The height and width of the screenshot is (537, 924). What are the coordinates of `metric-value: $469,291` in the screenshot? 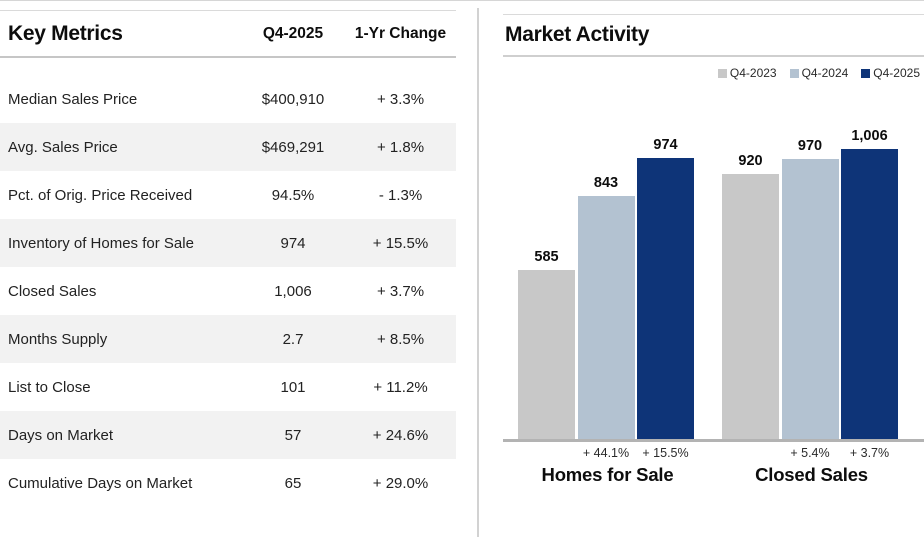 It's located at (293, 147).